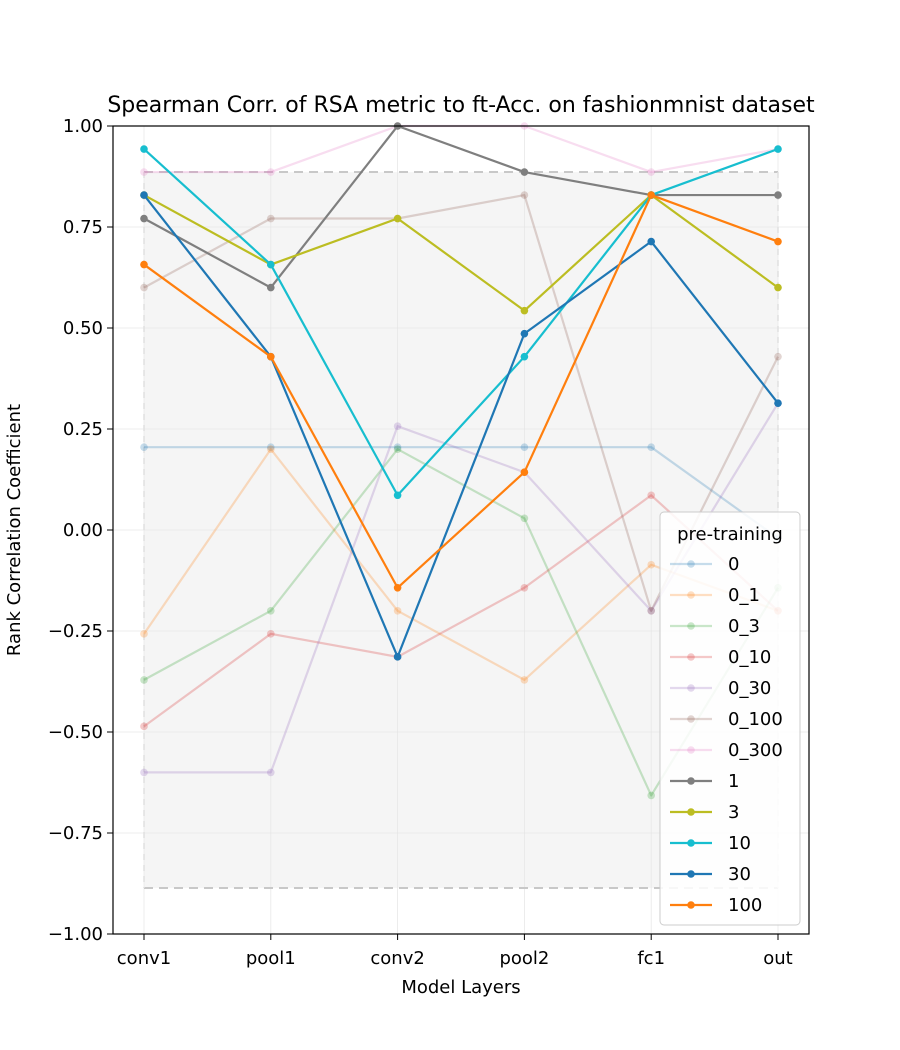  What do you see at coordinates (524, 958) in the screenshot?
I see `x-tick-label: pool2` at bounding box center [524, 958].